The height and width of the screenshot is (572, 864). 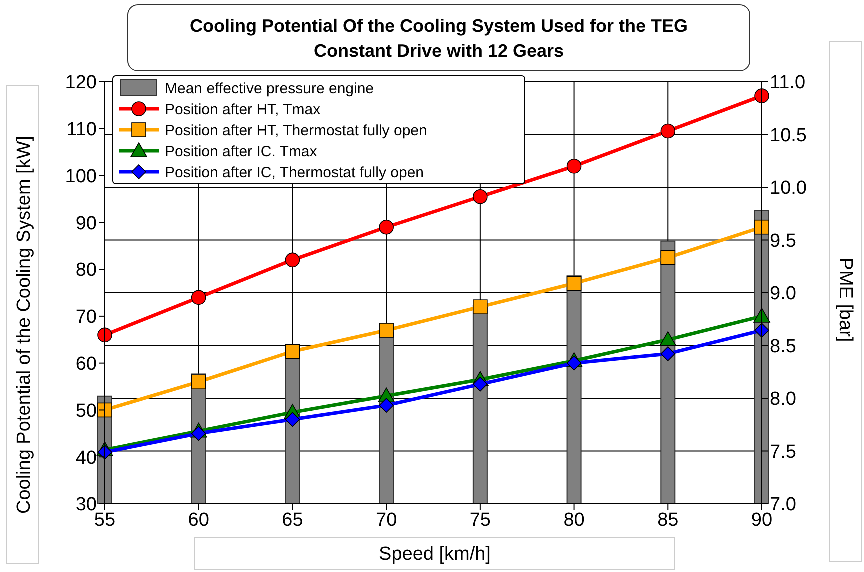 What do you see at coordinates (783, 294) in the screenshot?
I see `y2-tick-label: 9.0` at bounding box center [783, 294].